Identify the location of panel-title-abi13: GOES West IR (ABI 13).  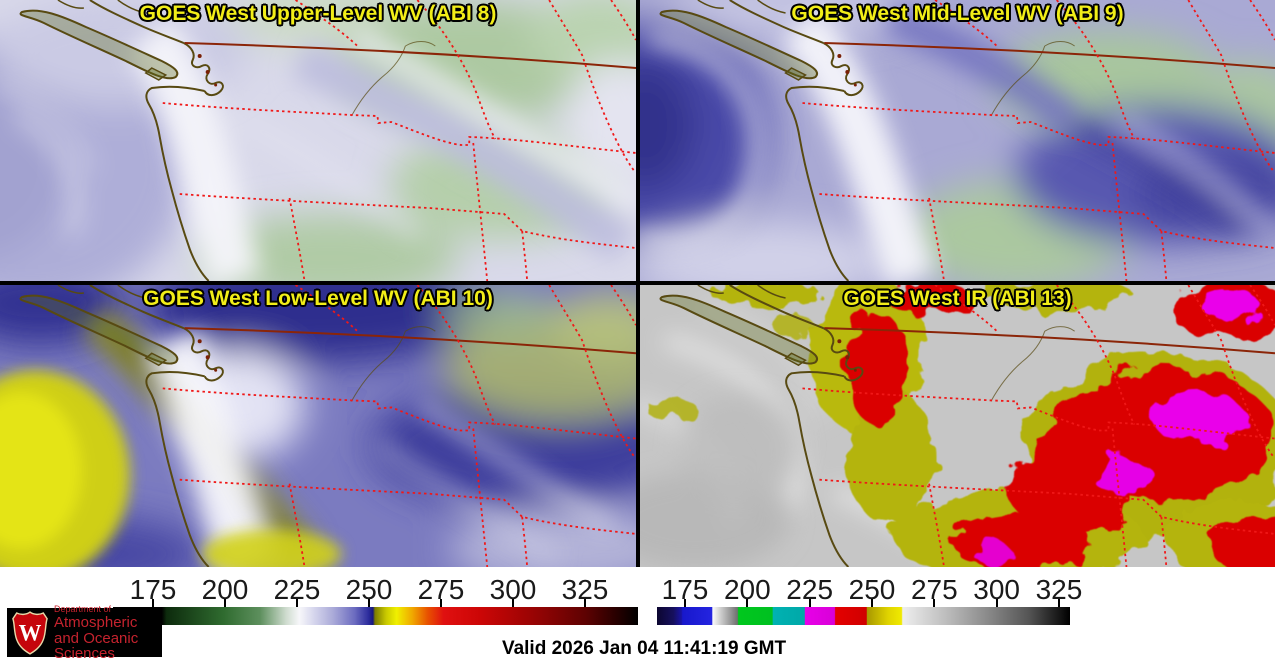
(957, 298).